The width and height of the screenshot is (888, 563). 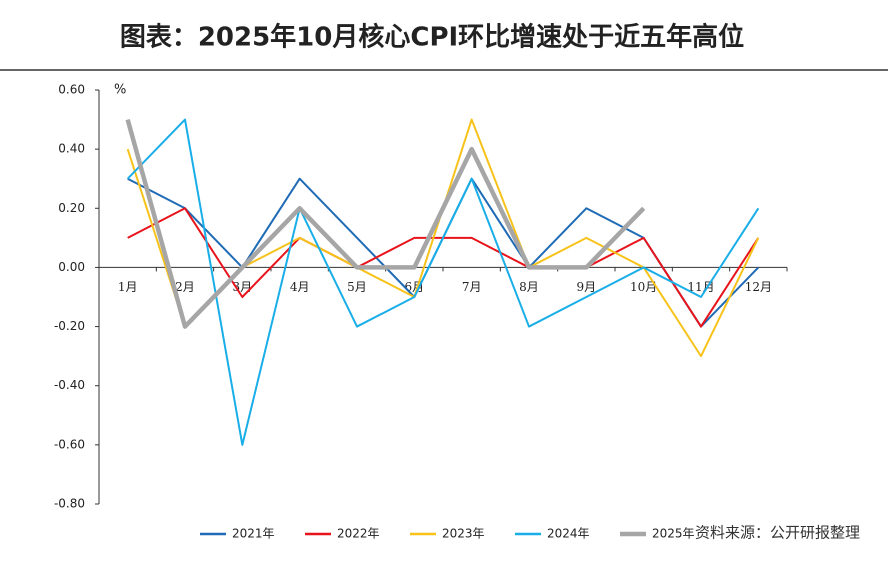 What do you see at coordinates (128, 287) in the screenshot?
I see `x-tick-label: 1月` at bounding box center [128, 287].